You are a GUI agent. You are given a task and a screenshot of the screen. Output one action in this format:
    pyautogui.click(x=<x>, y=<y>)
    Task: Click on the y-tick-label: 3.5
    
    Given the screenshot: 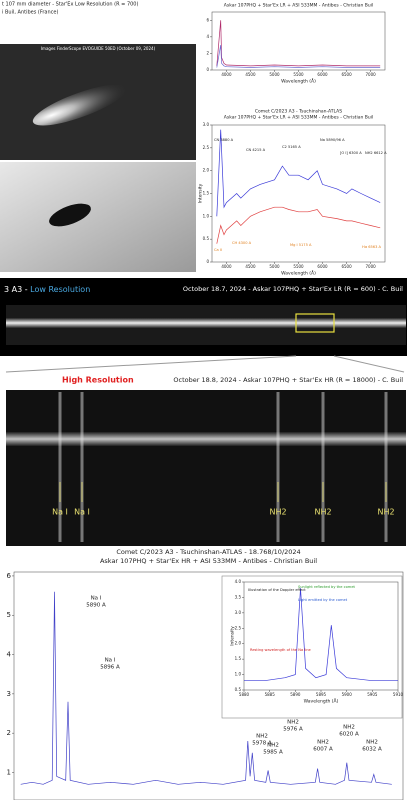 What is the action you would take?
    pyautogui.click(x=238, y=596)
    